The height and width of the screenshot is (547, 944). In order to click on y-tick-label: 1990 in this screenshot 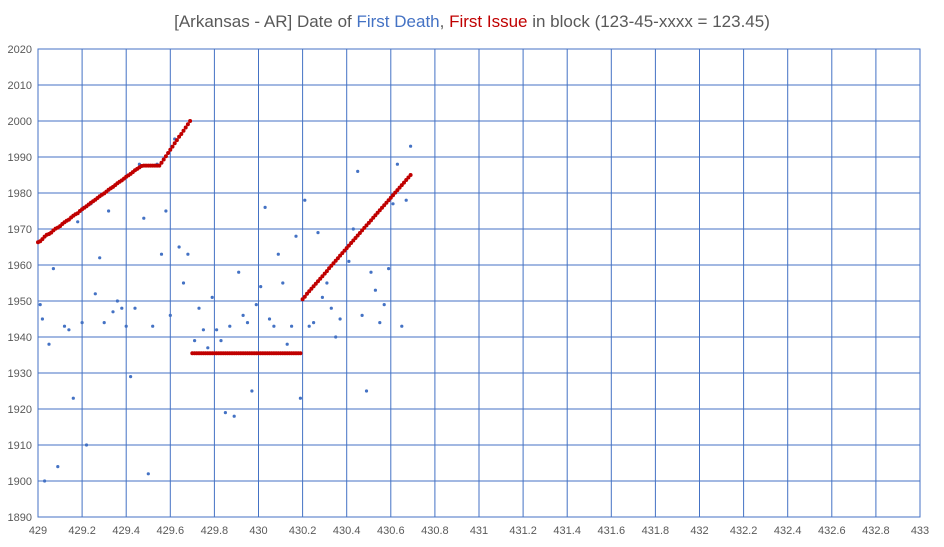, I will do `click(20, 158)`.